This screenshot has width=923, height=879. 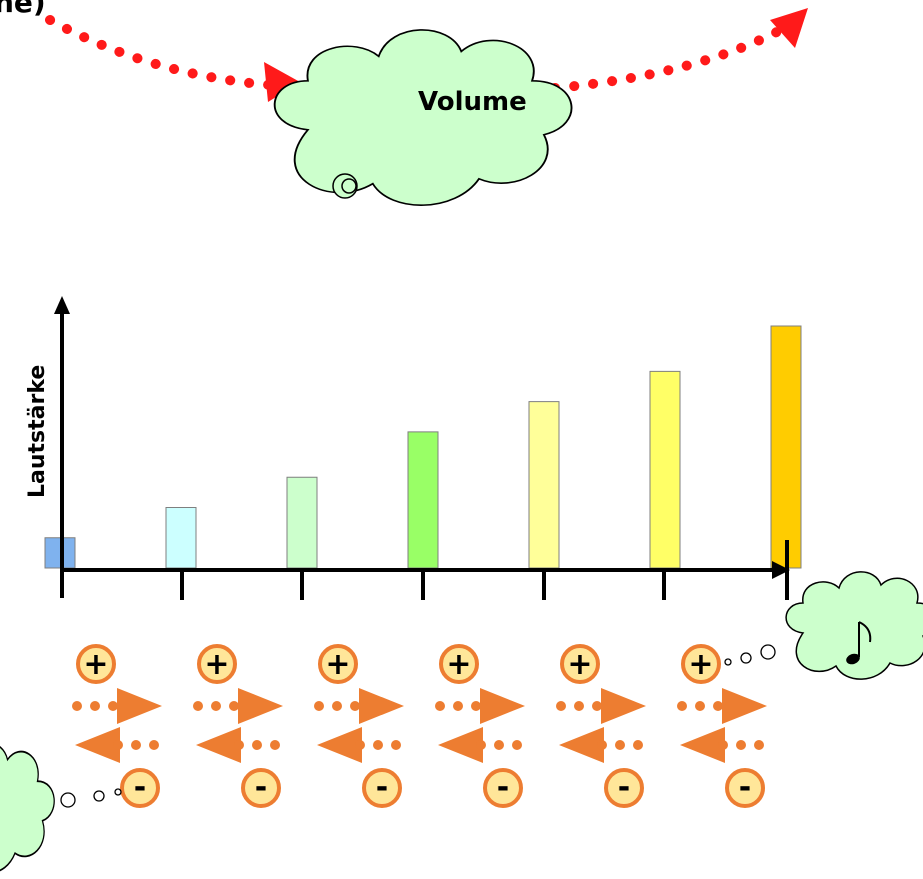 I want to click on y-axis-arrowhead, so click(x=62, y=305).